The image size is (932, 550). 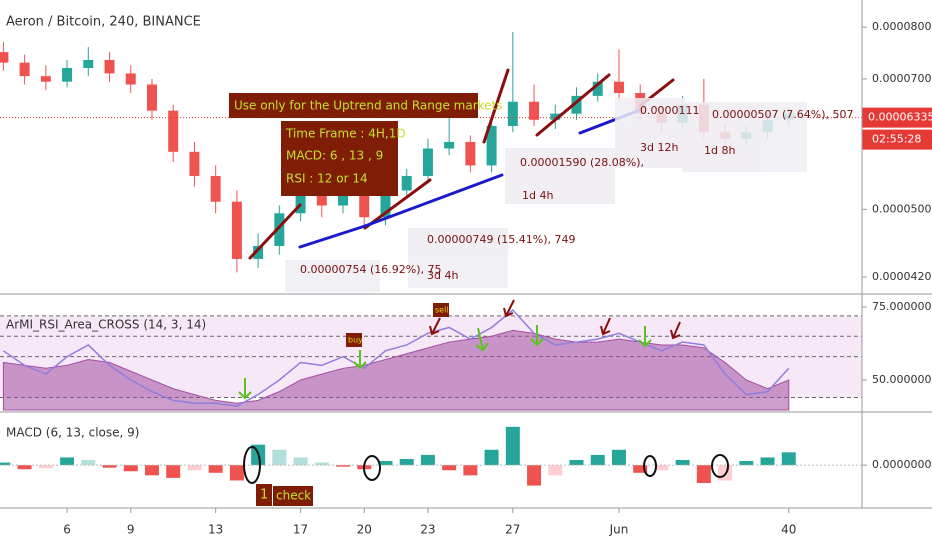 What do you see at coordinates (441, 310) in the screenshot?
I see `signal-box` at bounding box center [441, 310].